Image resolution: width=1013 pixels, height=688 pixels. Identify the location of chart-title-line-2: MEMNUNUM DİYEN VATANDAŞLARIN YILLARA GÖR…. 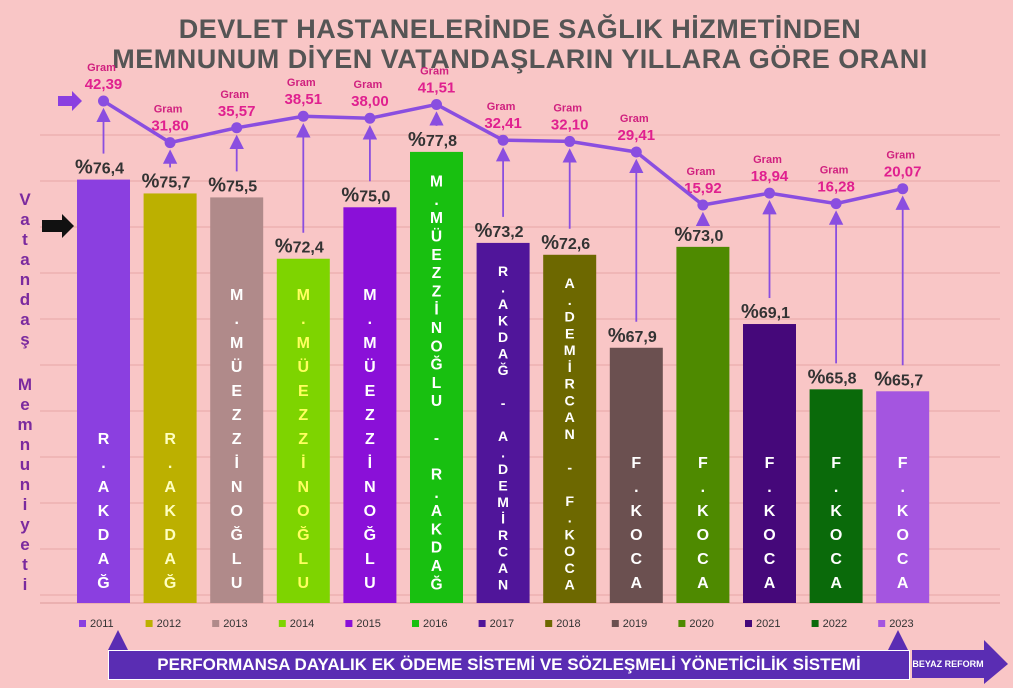
(520, 59).